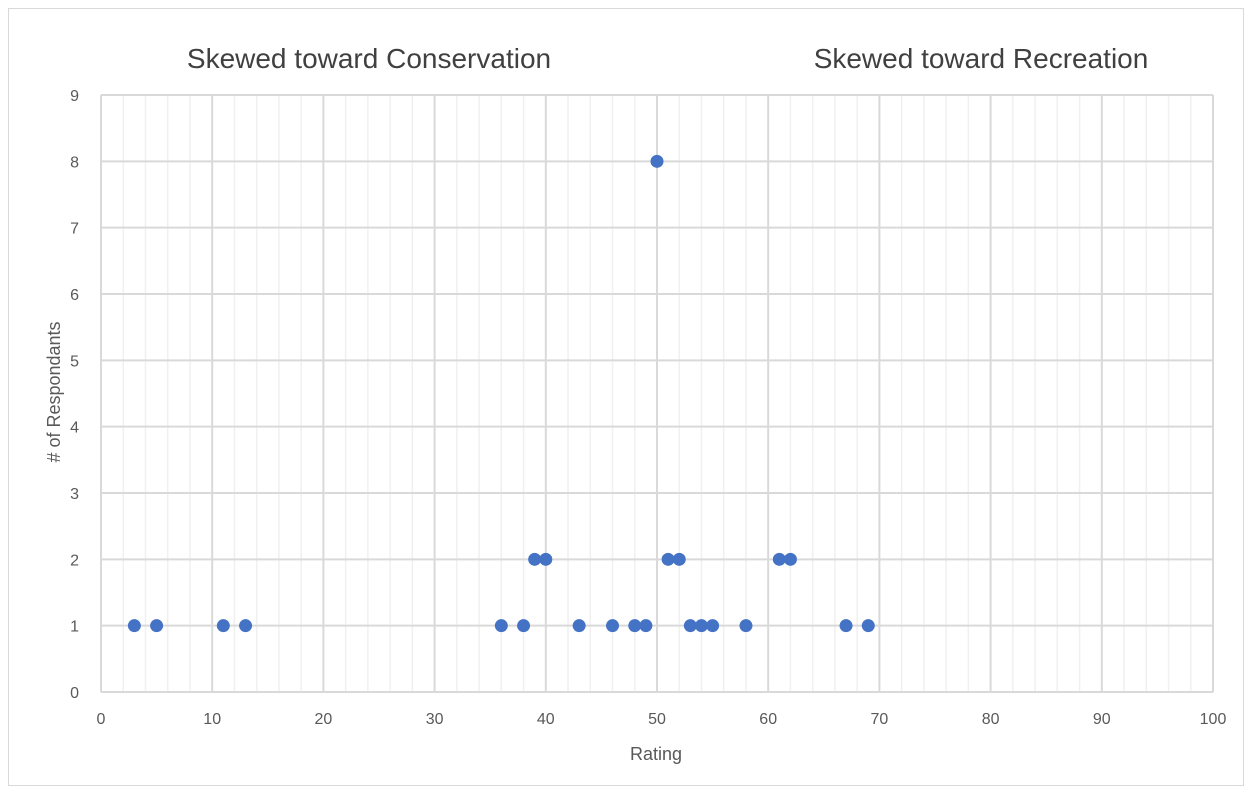 The width and height of the screenshot is (1249, 791). Describe the element at coordinates (435, 719) in the screenshot. I see `x-tick-label: 30` at that location.